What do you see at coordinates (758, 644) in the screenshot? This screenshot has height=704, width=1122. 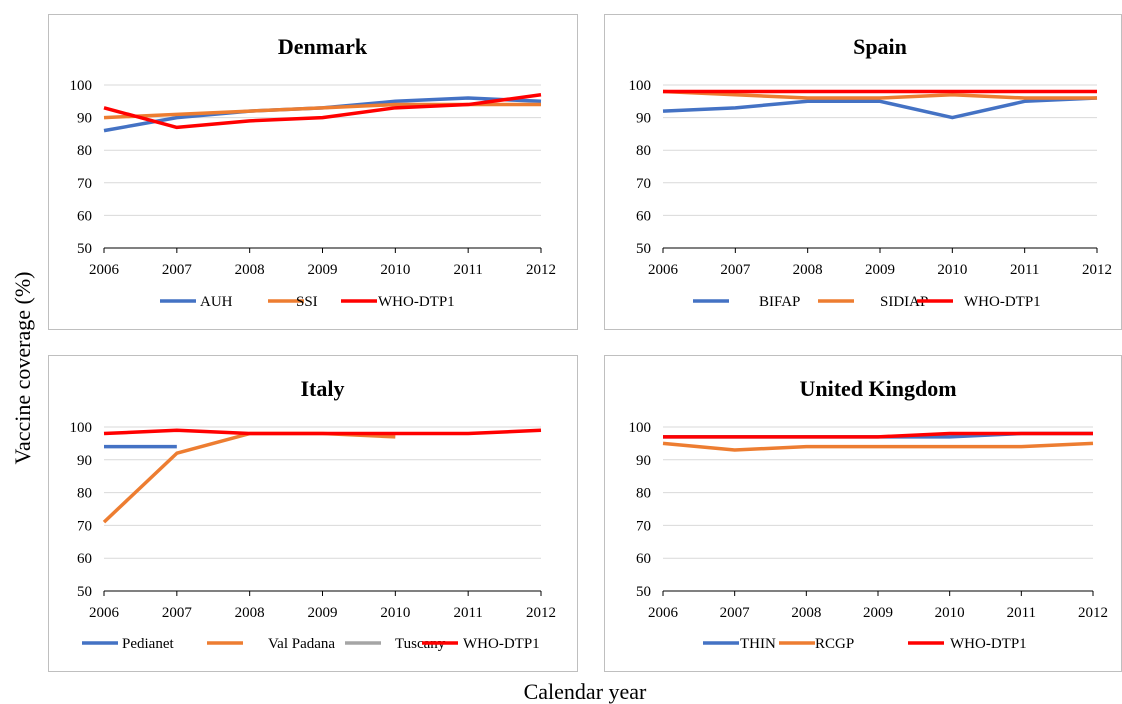 I see `legend-label: THIN` at bounding box center [758, 644].